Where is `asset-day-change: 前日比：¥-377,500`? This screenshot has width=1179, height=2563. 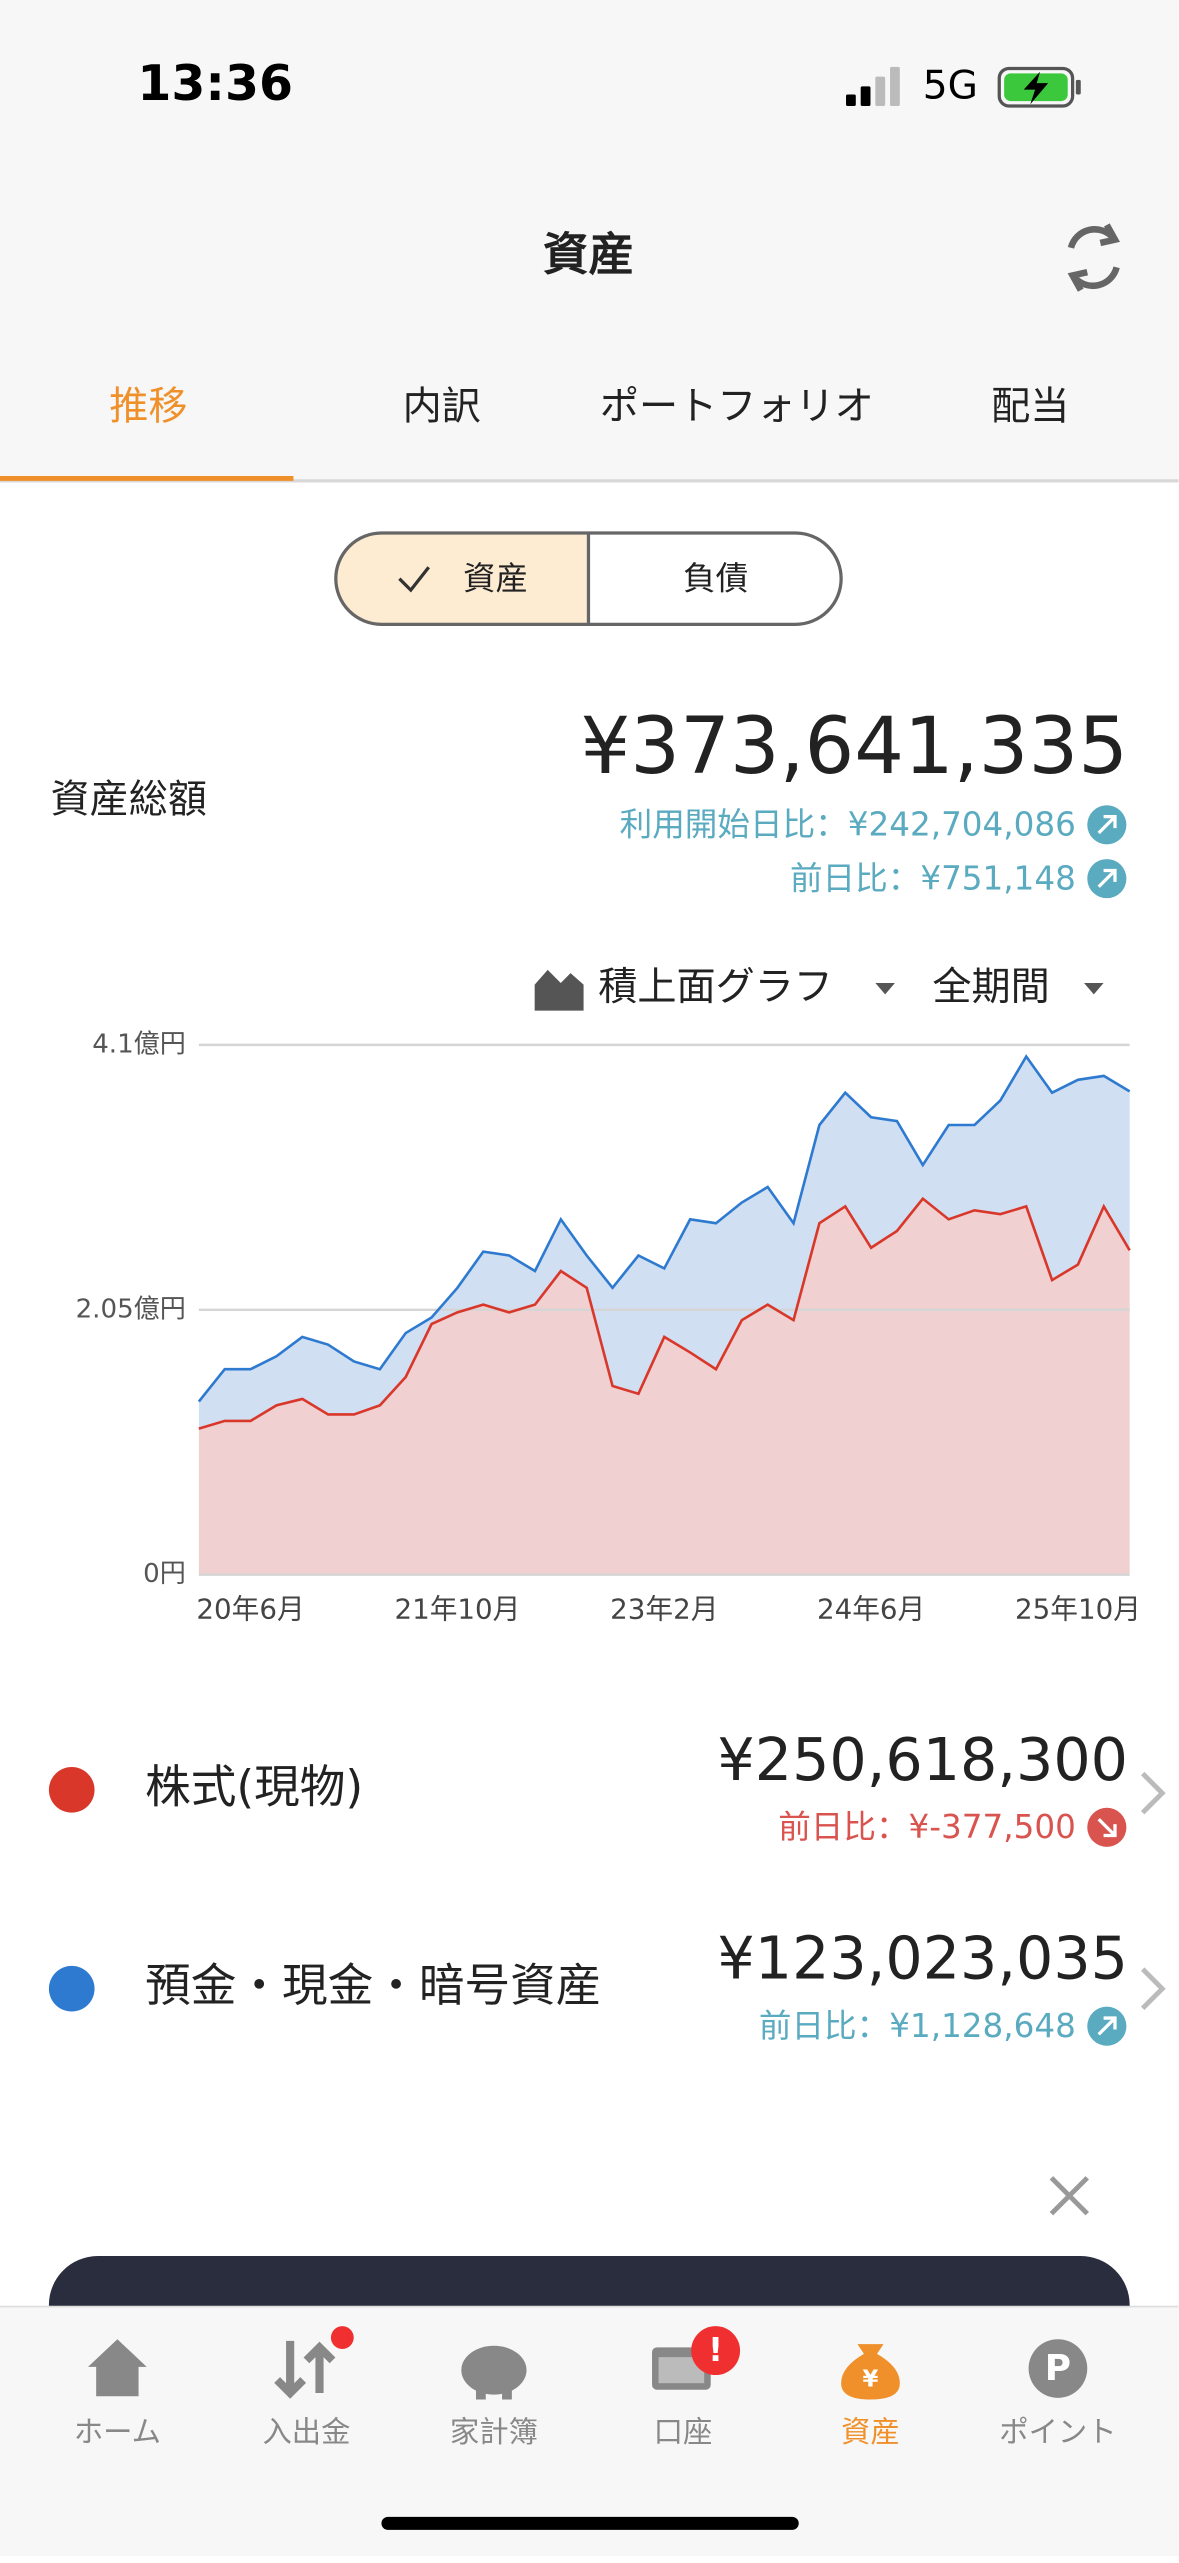 asset-day-change: 前日比：¥-377,500 is located at coordinates (927, 1827).